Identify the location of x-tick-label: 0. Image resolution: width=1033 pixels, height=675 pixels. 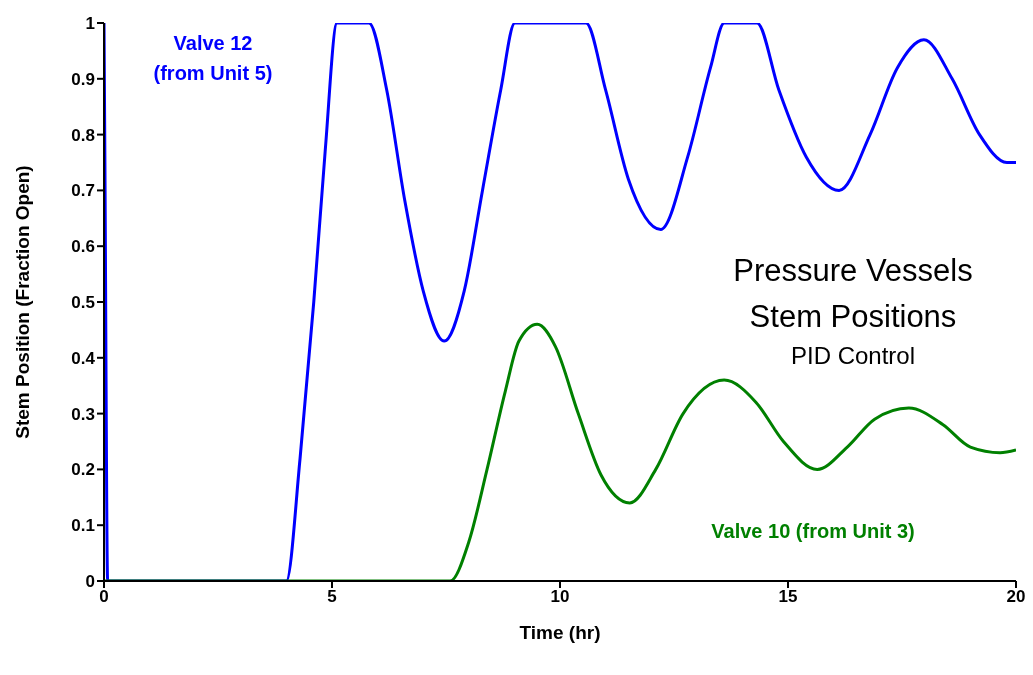
(104, 597).